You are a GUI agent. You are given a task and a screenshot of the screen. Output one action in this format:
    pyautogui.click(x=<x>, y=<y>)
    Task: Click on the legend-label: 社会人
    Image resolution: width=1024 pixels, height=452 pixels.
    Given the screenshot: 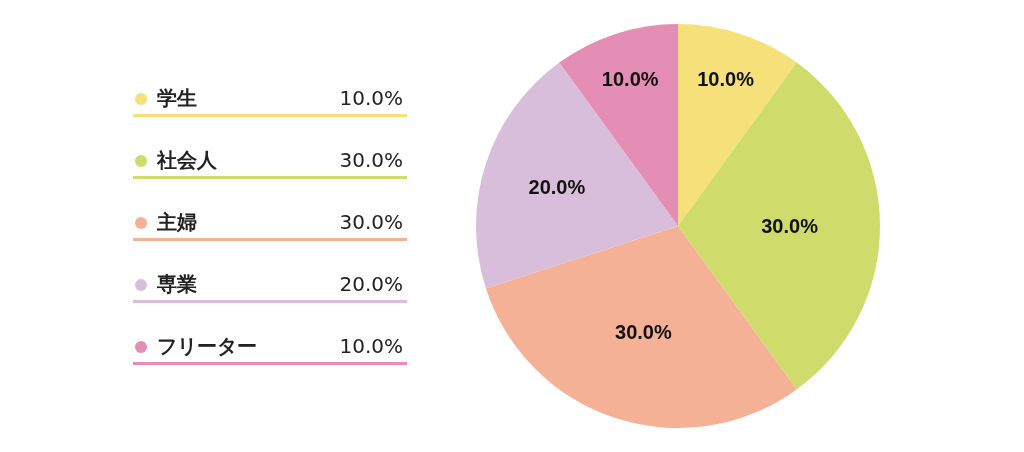 What is the action you would take?
    pyautogui.click(x=187, y=160)
    